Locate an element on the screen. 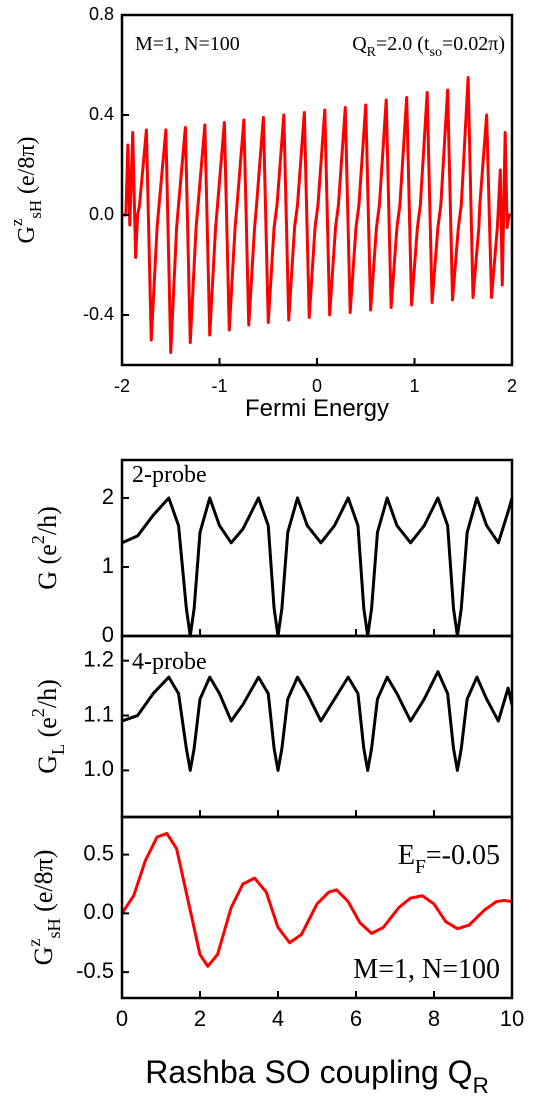  text-part: F is located at coordinates (420, 867).